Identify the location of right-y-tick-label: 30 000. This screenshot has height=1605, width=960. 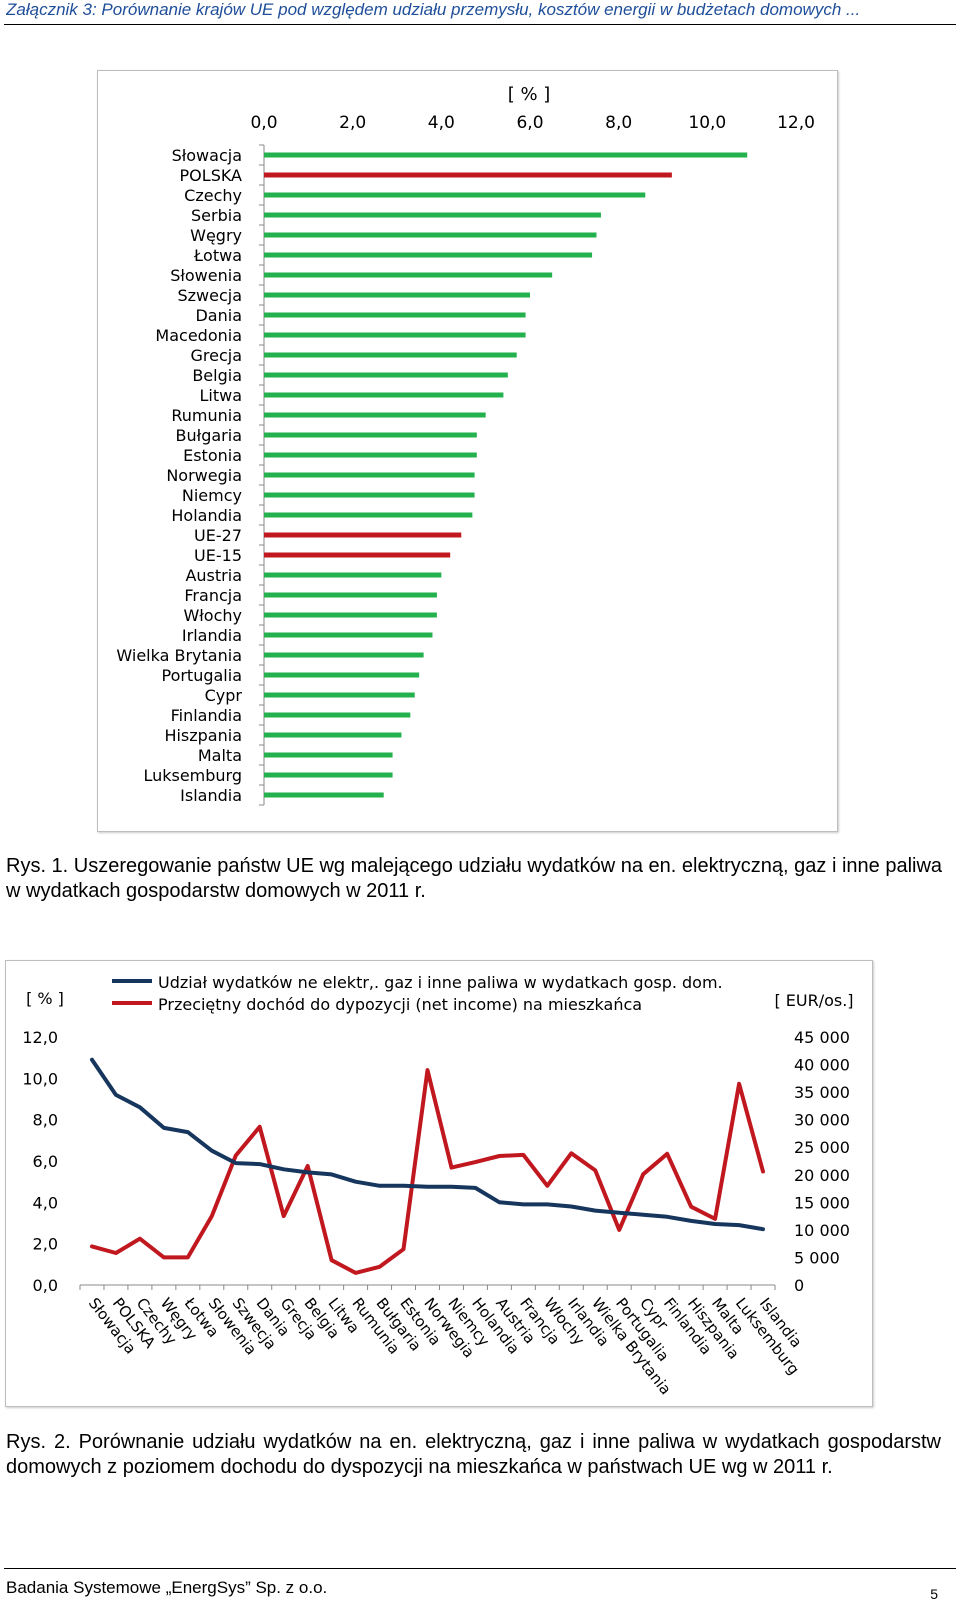
(822, 1120).